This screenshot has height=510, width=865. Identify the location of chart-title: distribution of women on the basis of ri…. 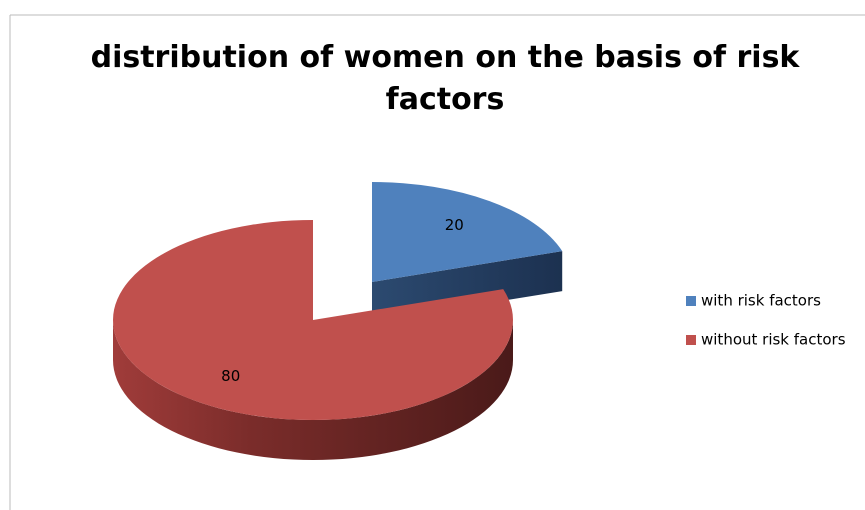
(446, 78).